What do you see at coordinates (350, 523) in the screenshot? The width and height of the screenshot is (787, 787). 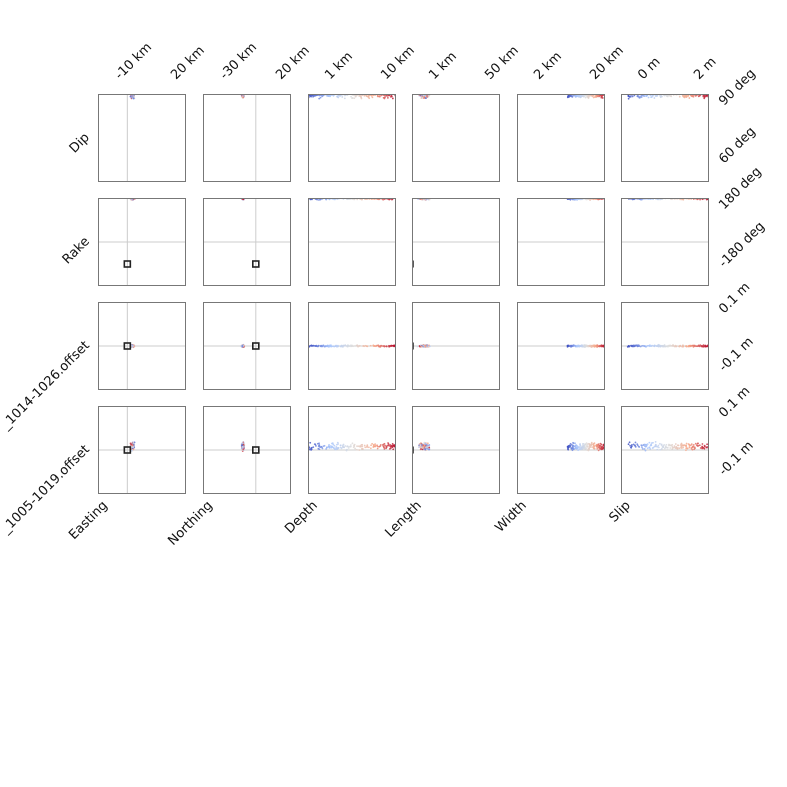 I see `column-labels: Easting Northing Depth Length Width Slip` at bounding box center [350, 523].